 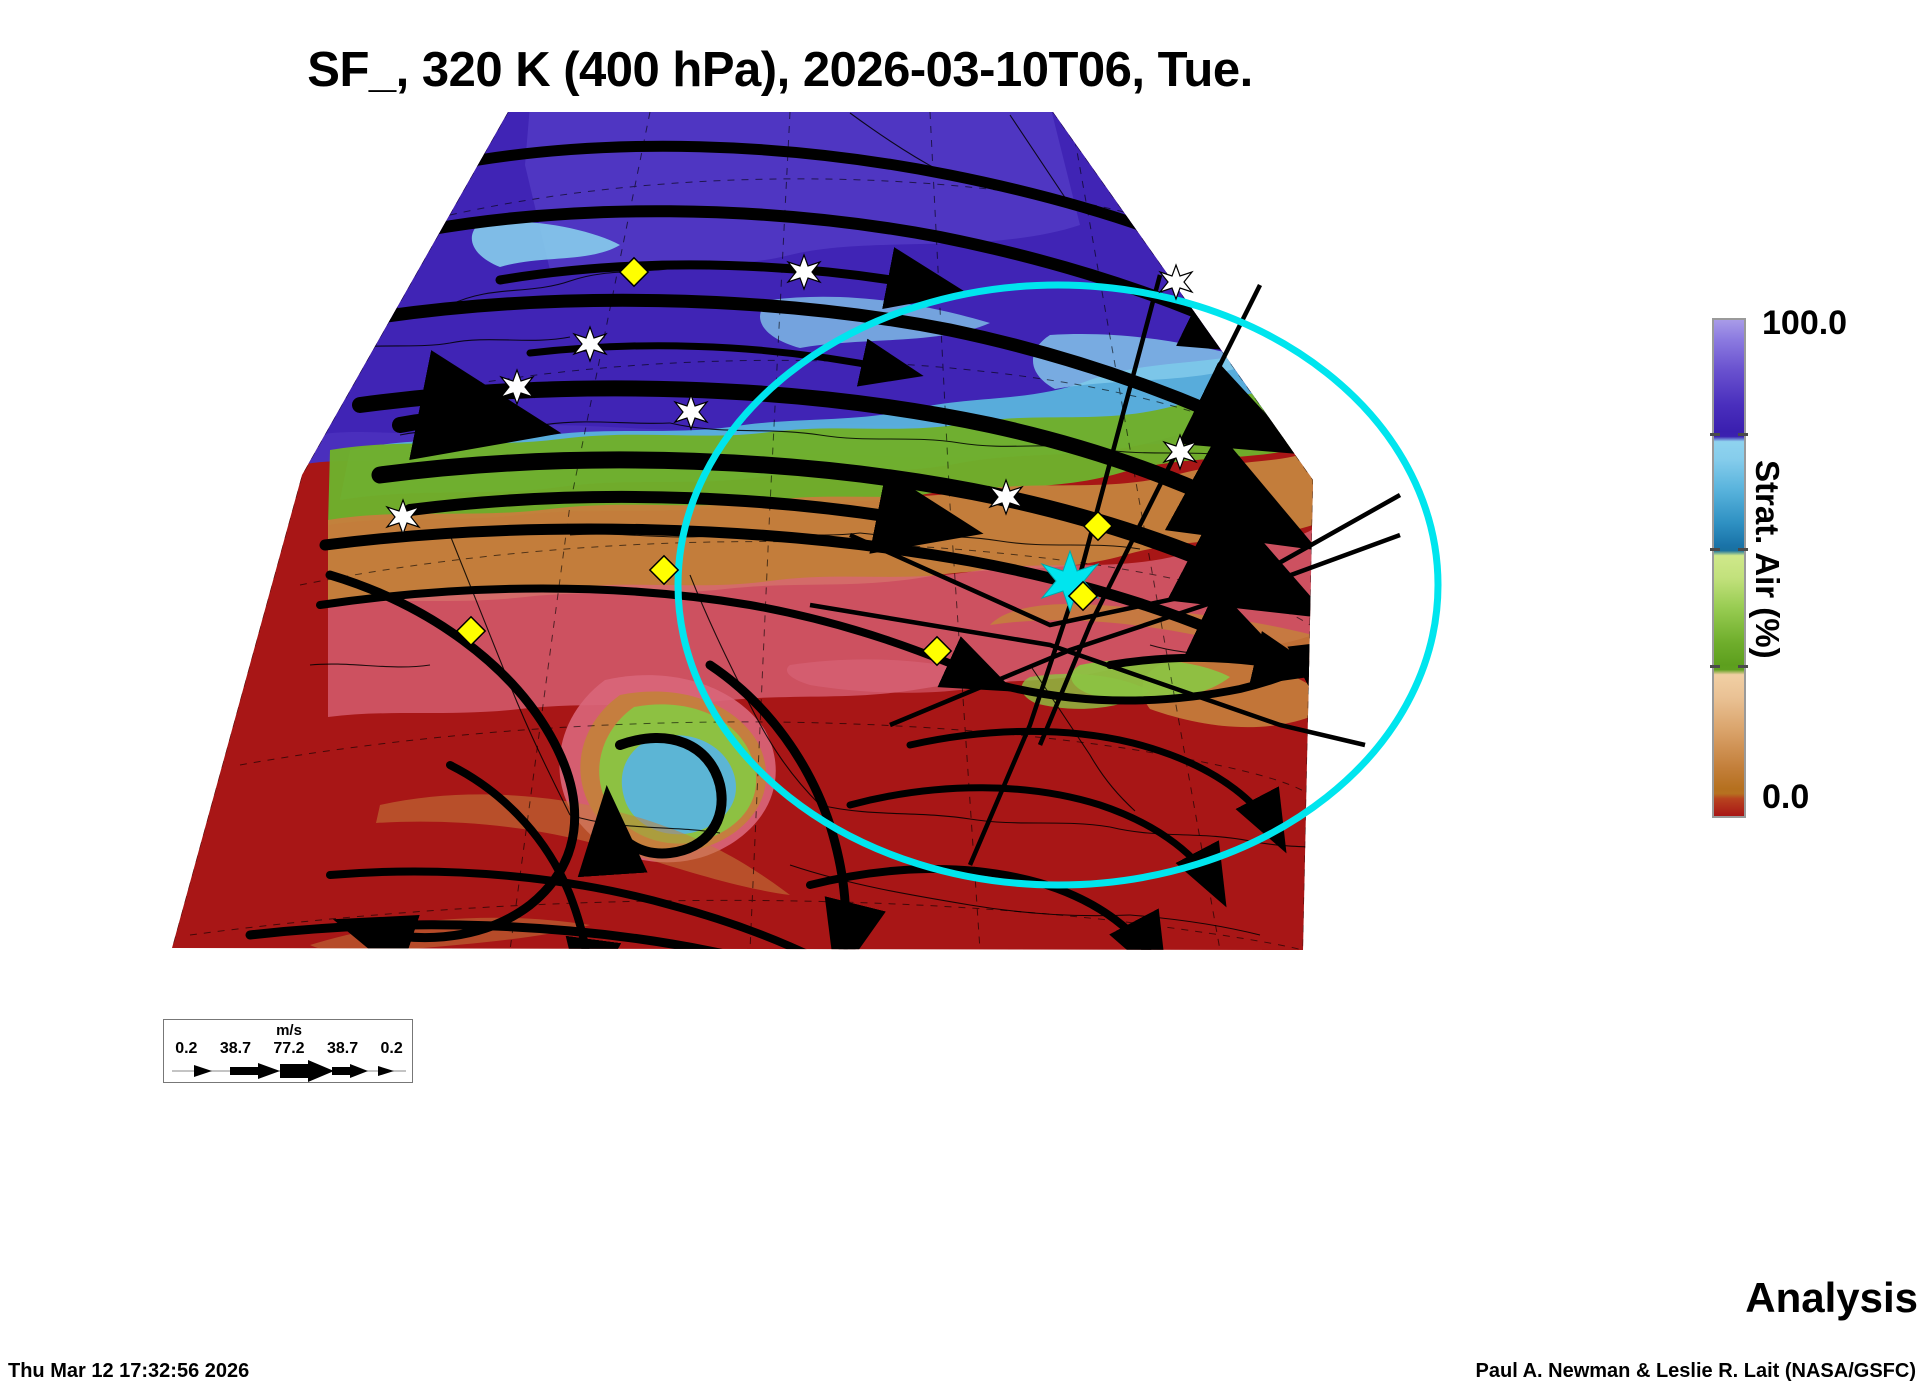 I want to click on analysis-label: Analysis, so click(x=1831, y=1297).